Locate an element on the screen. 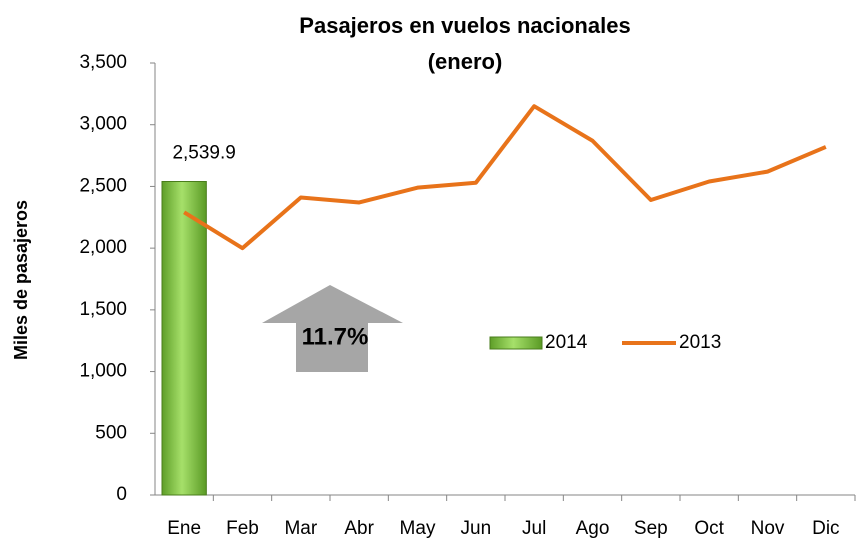 The image size is (862, 542). y-tick-label: 1,000 is located at coordinates (103, 371).